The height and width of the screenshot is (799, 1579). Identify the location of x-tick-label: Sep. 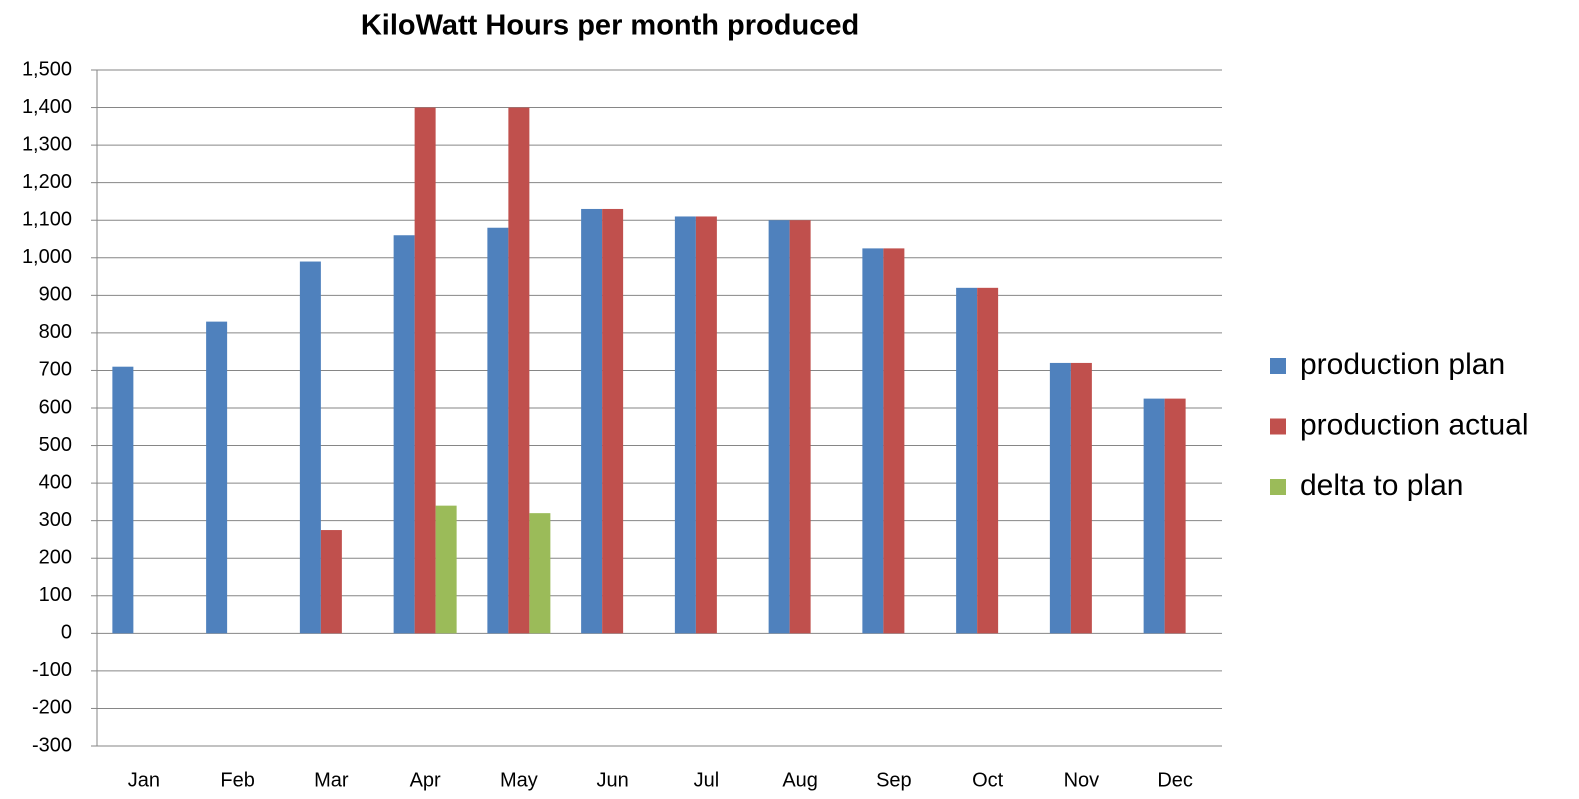
(894, 780).